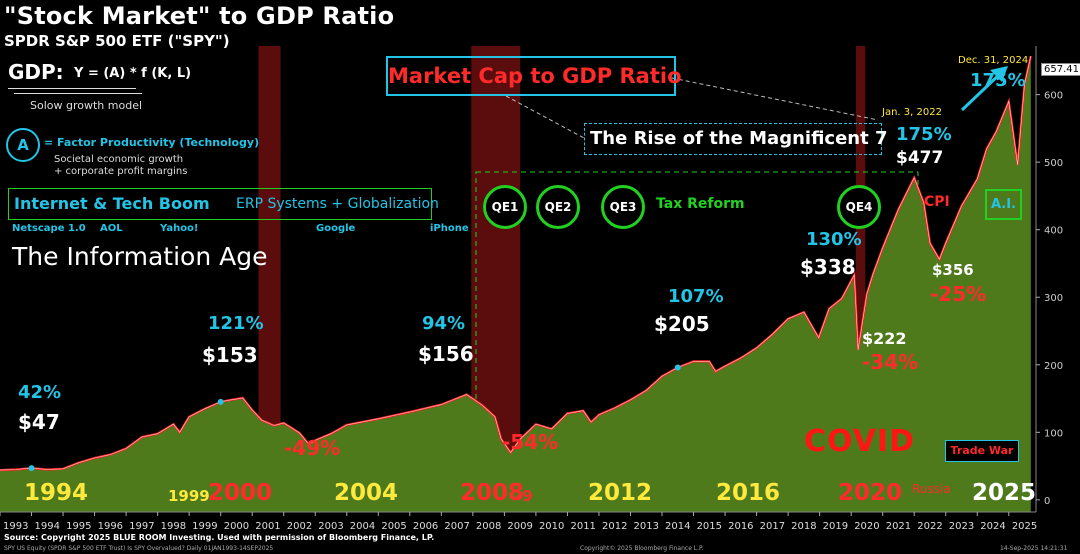 The height and width of the screenshot is (554, 1080). What do you see at coordinates (111, 228) in the screenshot?
I see `catalyst-aol: AOL` at bounding box center [111, 228].